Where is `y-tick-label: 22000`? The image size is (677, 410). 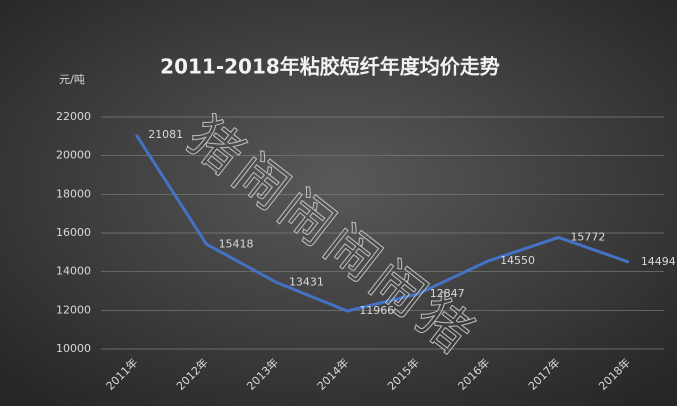 y-tick-label: 22000 is located at coordinates (73, 116).